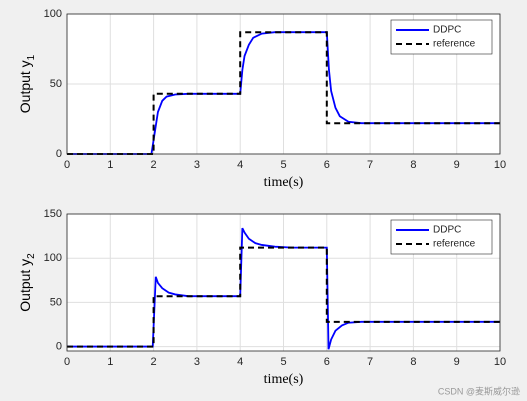 This screenshot has width=527, height=401. I want to click on y-axis-label: Output y2, so click(27, 282).